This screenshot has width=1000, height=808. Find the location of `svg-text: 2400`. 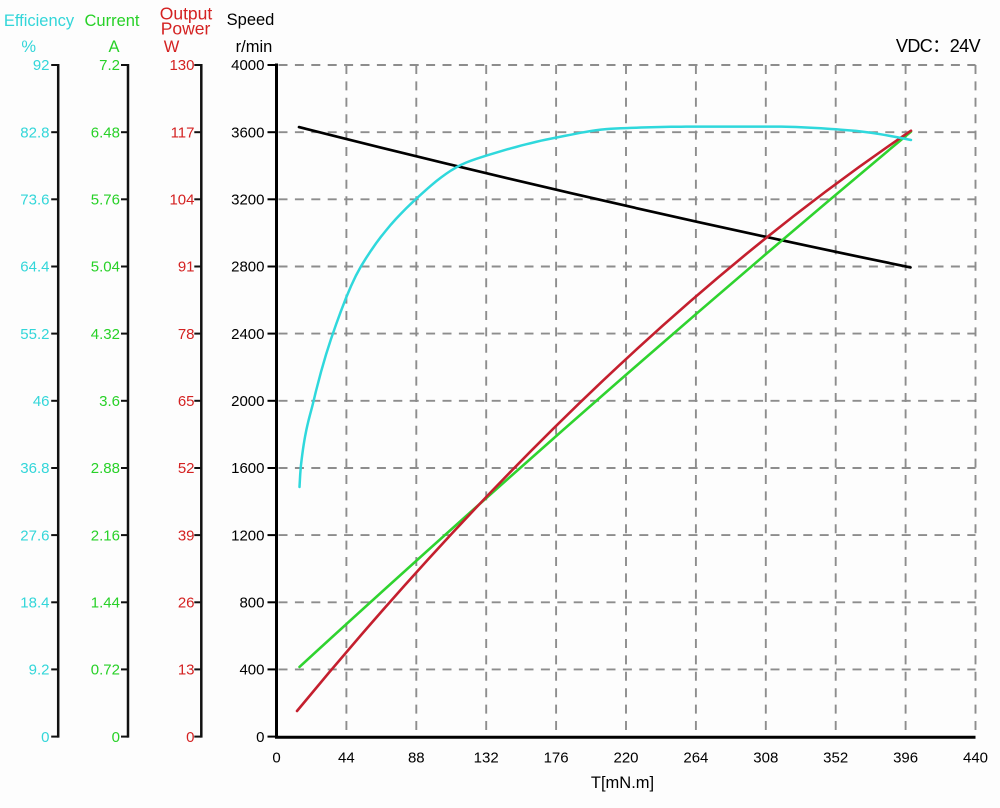

svg-text: 2400 is located at coordinates (247, 334).